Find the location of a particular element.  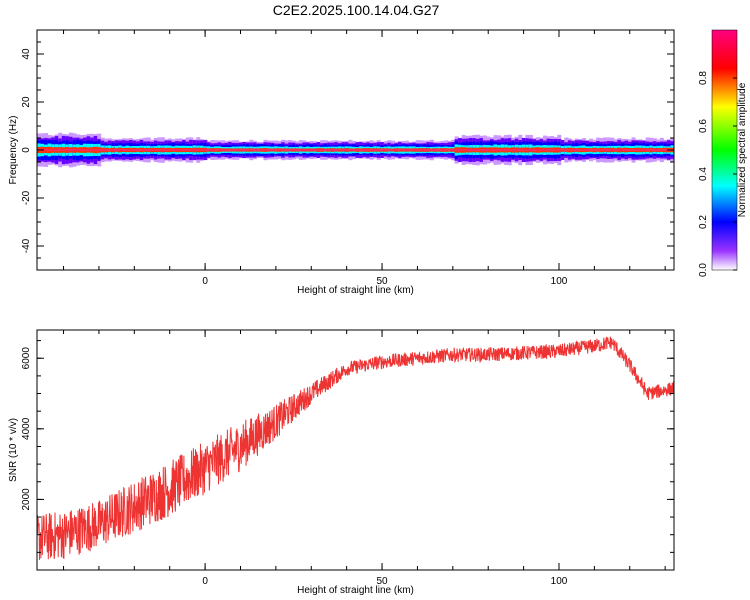

spectrogram-y-tick-label: 0 is located at coordinates (26, 150).